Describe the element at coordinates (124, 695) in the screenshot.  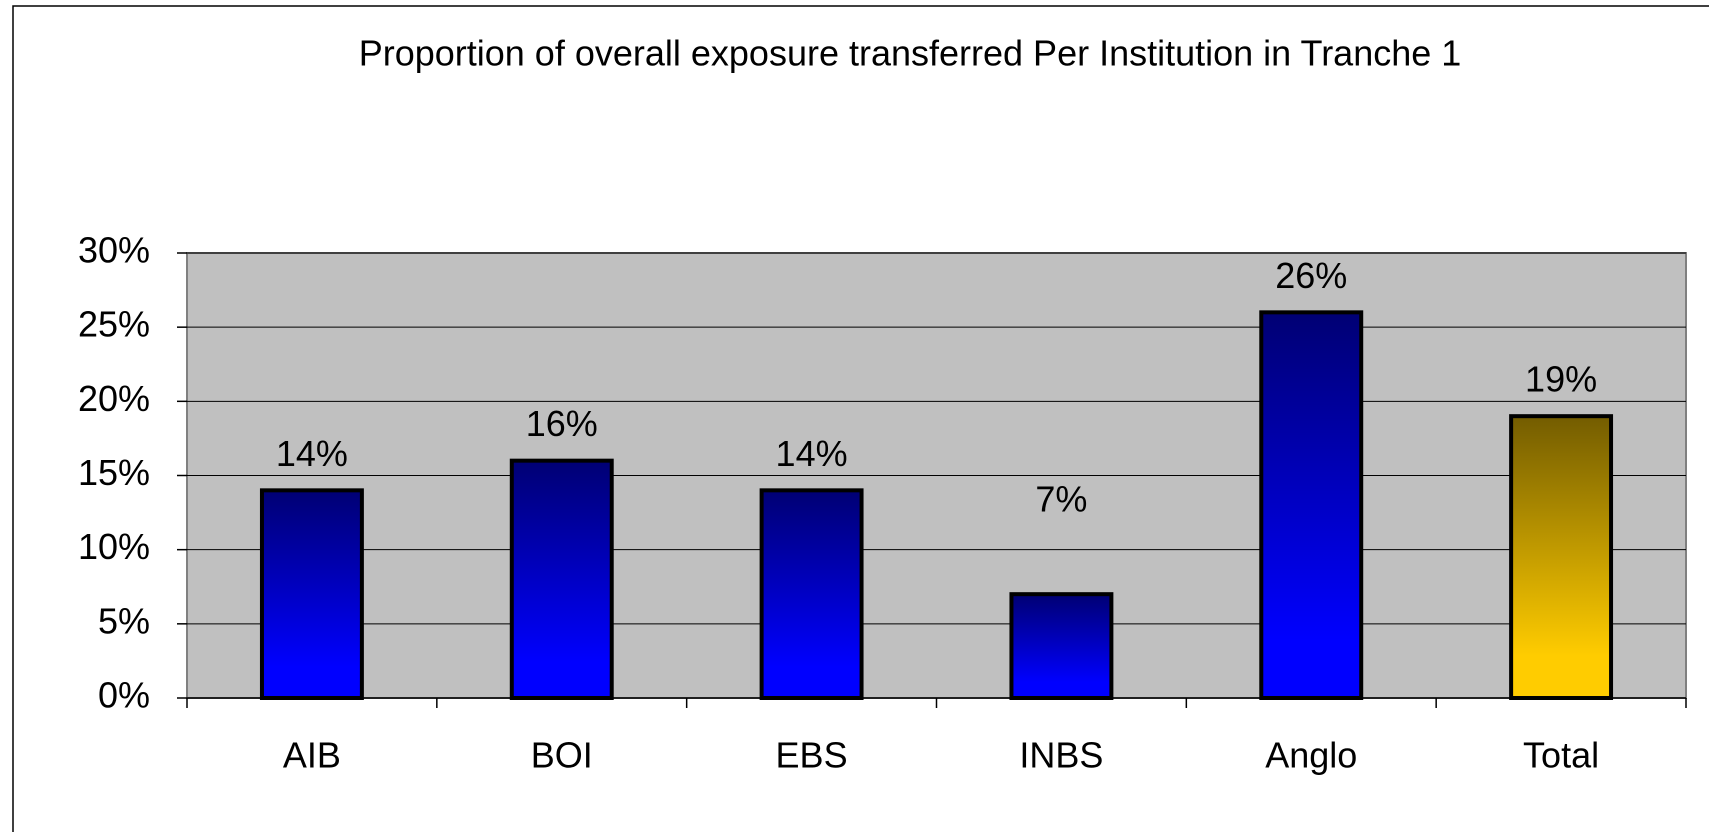
I see `y-tick-label: 0%` at that location.